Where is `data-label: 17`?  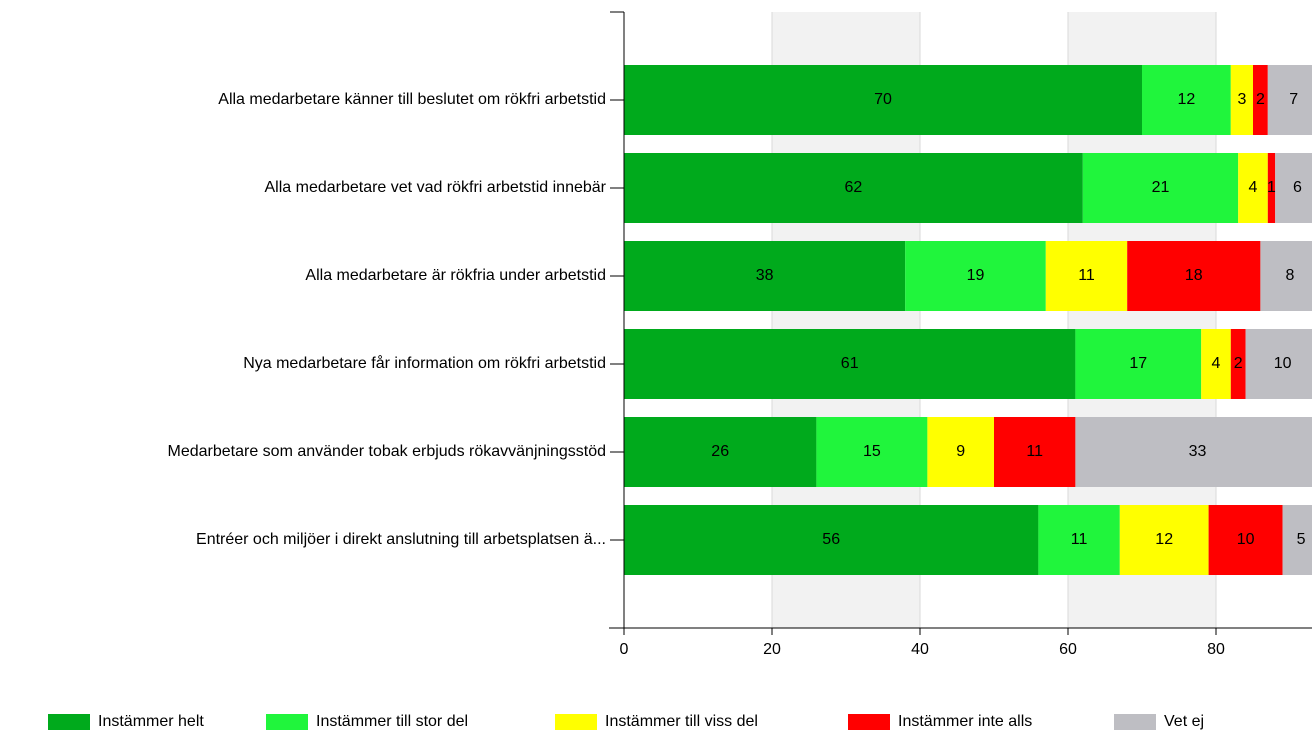
data-label: 17 is located at coordinates (1138, 363).